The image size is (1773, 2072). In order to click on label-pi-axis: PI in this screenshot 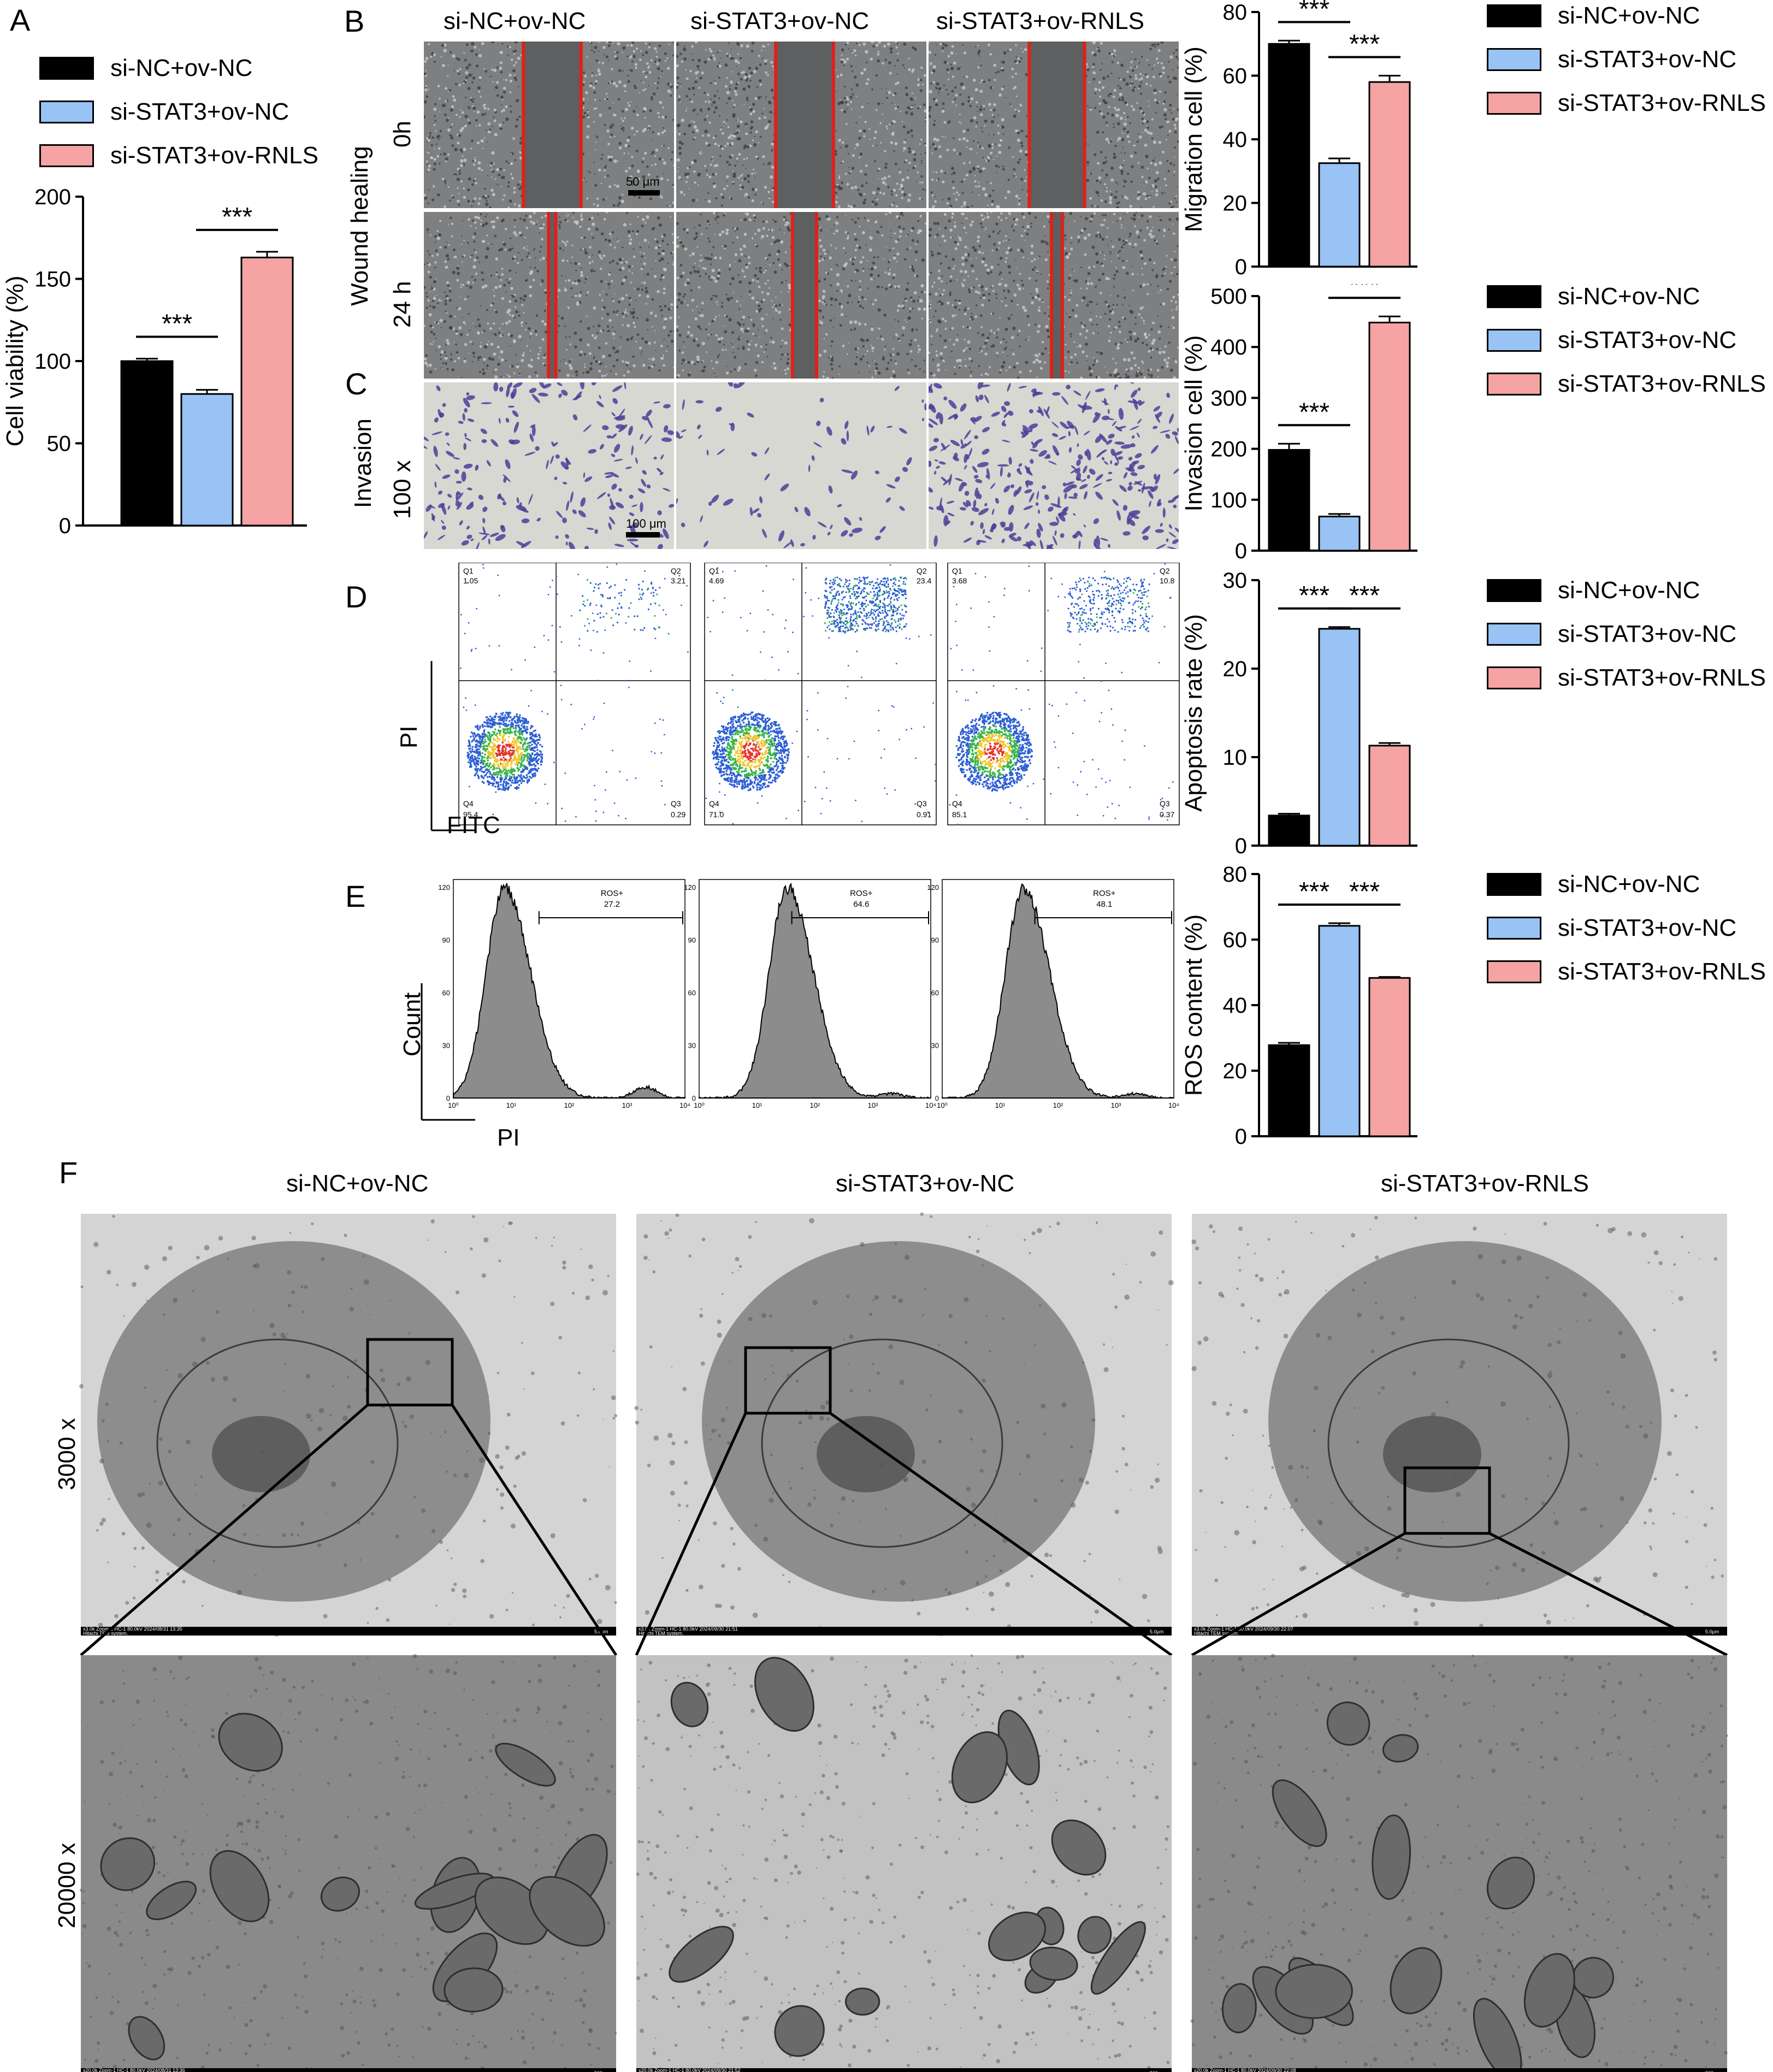, I will do `click(409, 736)`.